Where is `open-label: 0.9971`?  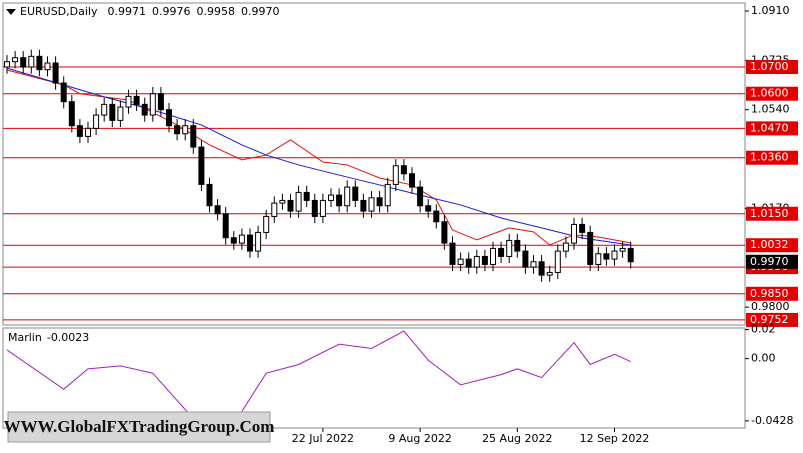
open-label: 0.9971 is located at coordinates (126, 11).